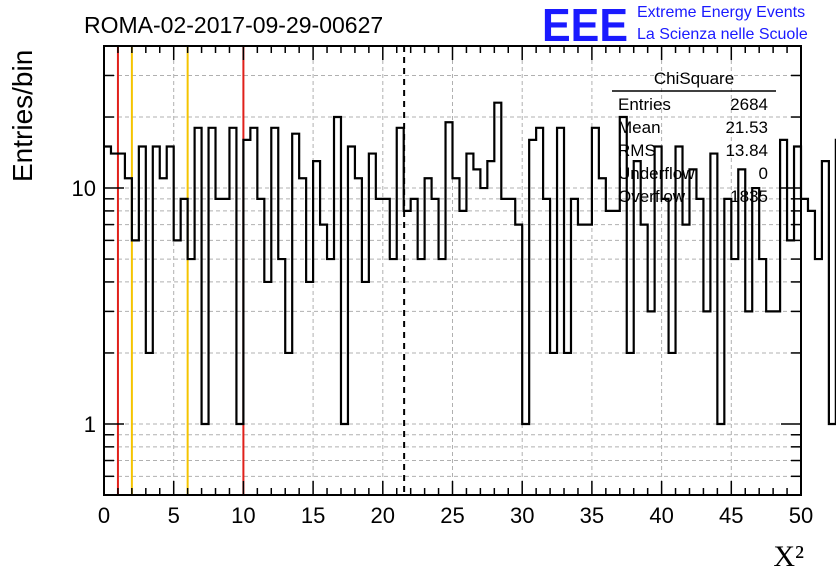  Describe the element at coordinates (801, 515) in the screenshot. I see `x-tick-label: 50` at that location.